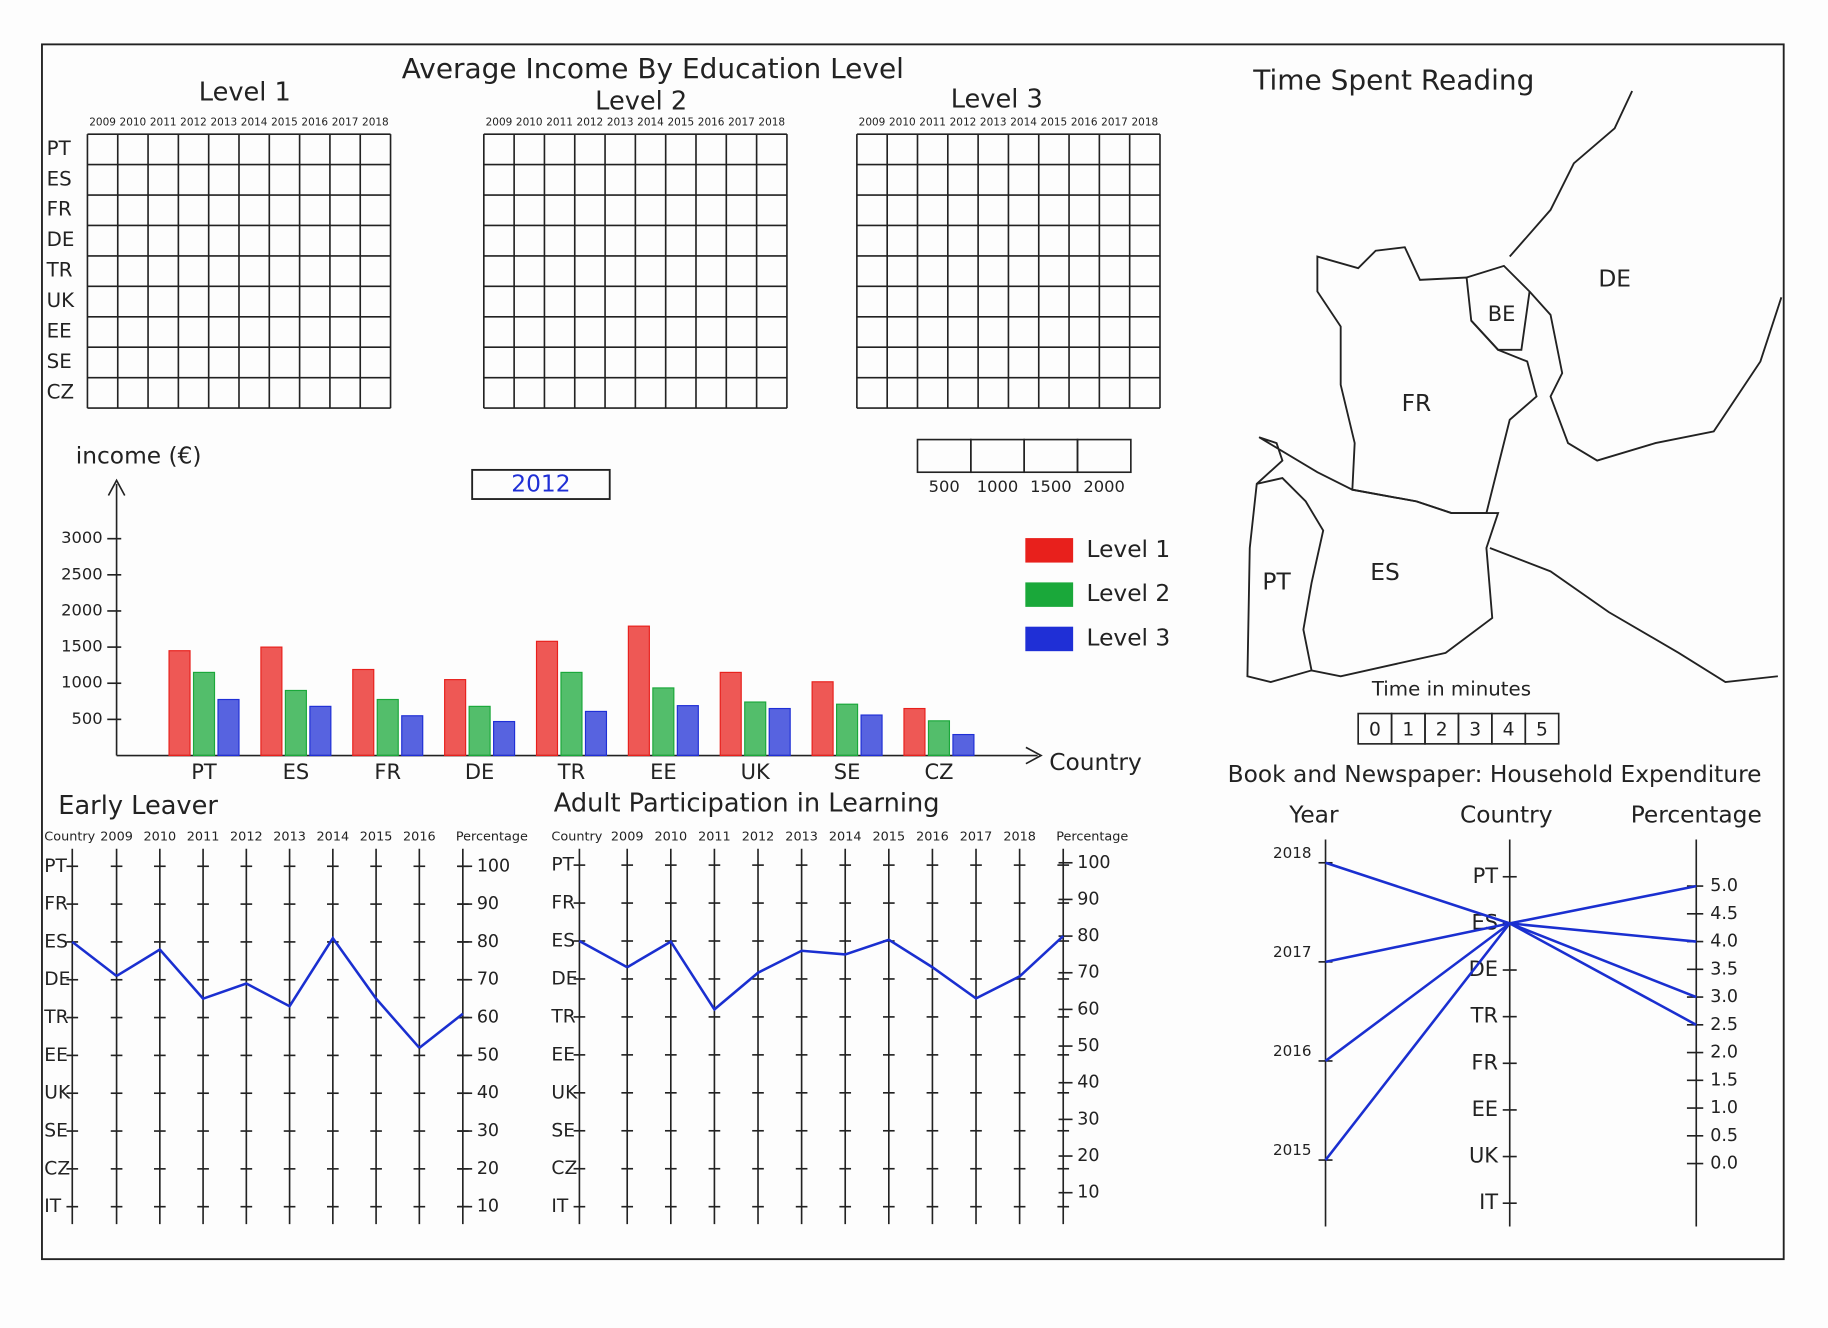 This screenshot has height=1328, width=1828. I want to click on y-tick-label: 70, so click(1088, 973).